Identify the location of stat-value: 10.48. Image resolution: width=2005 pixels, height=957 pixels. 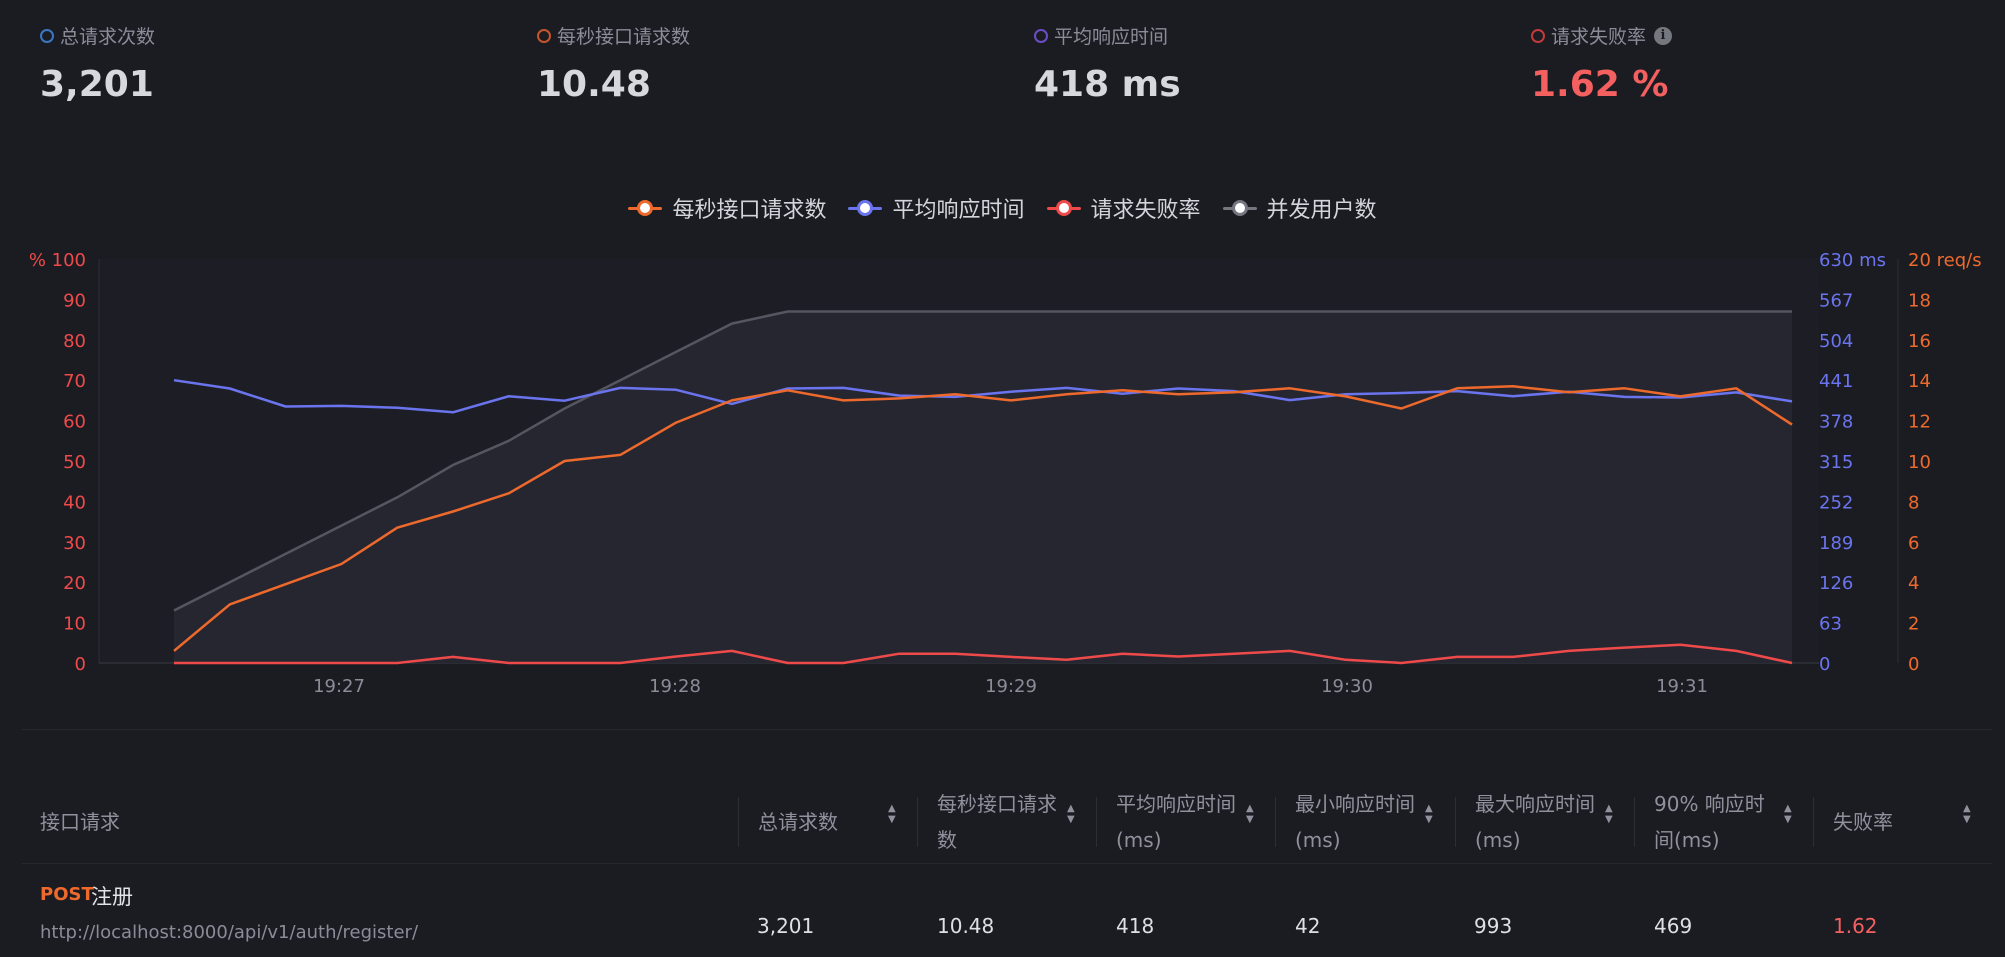
(594, 84).